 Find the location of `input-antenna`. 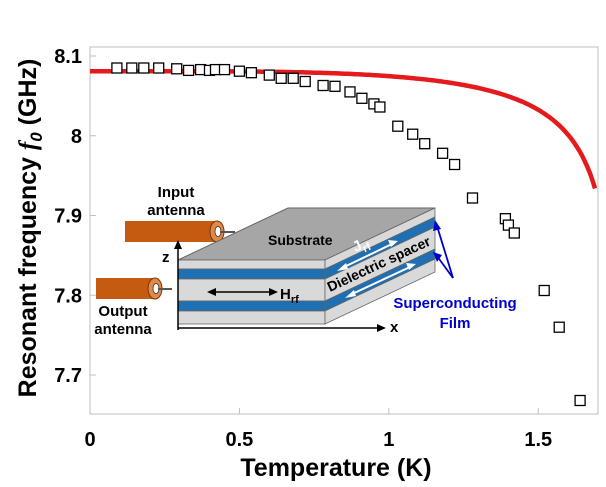

input-antenna is located at coordinates (180, 231).